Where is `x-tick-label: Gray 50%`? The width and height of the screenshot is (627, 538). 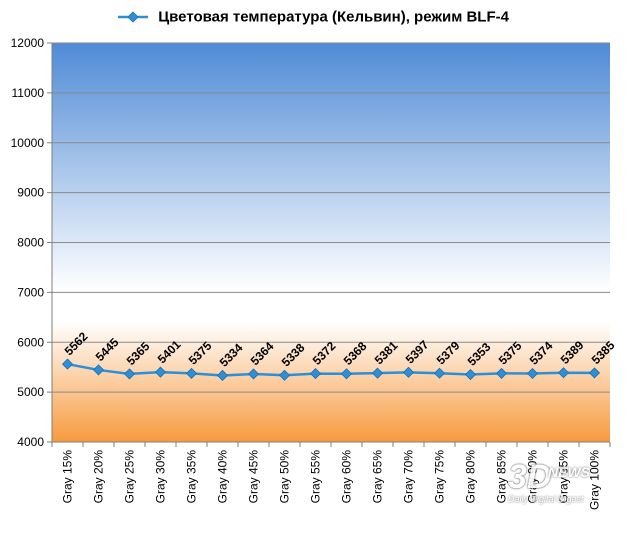
x-tick-label: Gray 50% is located at coordinates (285, 477).